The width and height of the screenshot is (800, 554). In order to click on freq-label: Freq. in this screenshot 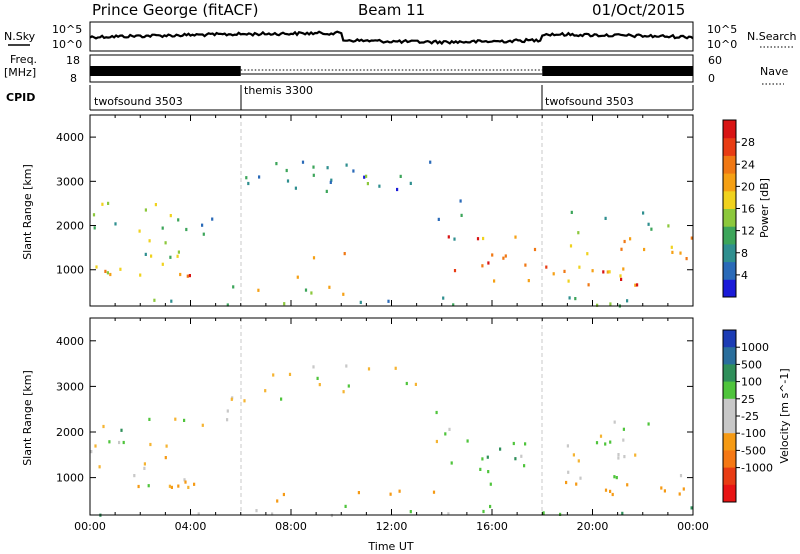, I will do `click(23, 59)`.